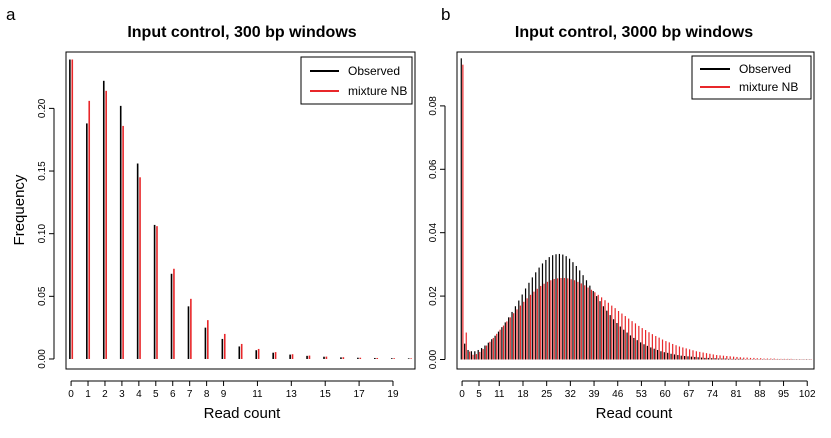  I want to click on x-tick-label-a: 4, so click(139, 394).